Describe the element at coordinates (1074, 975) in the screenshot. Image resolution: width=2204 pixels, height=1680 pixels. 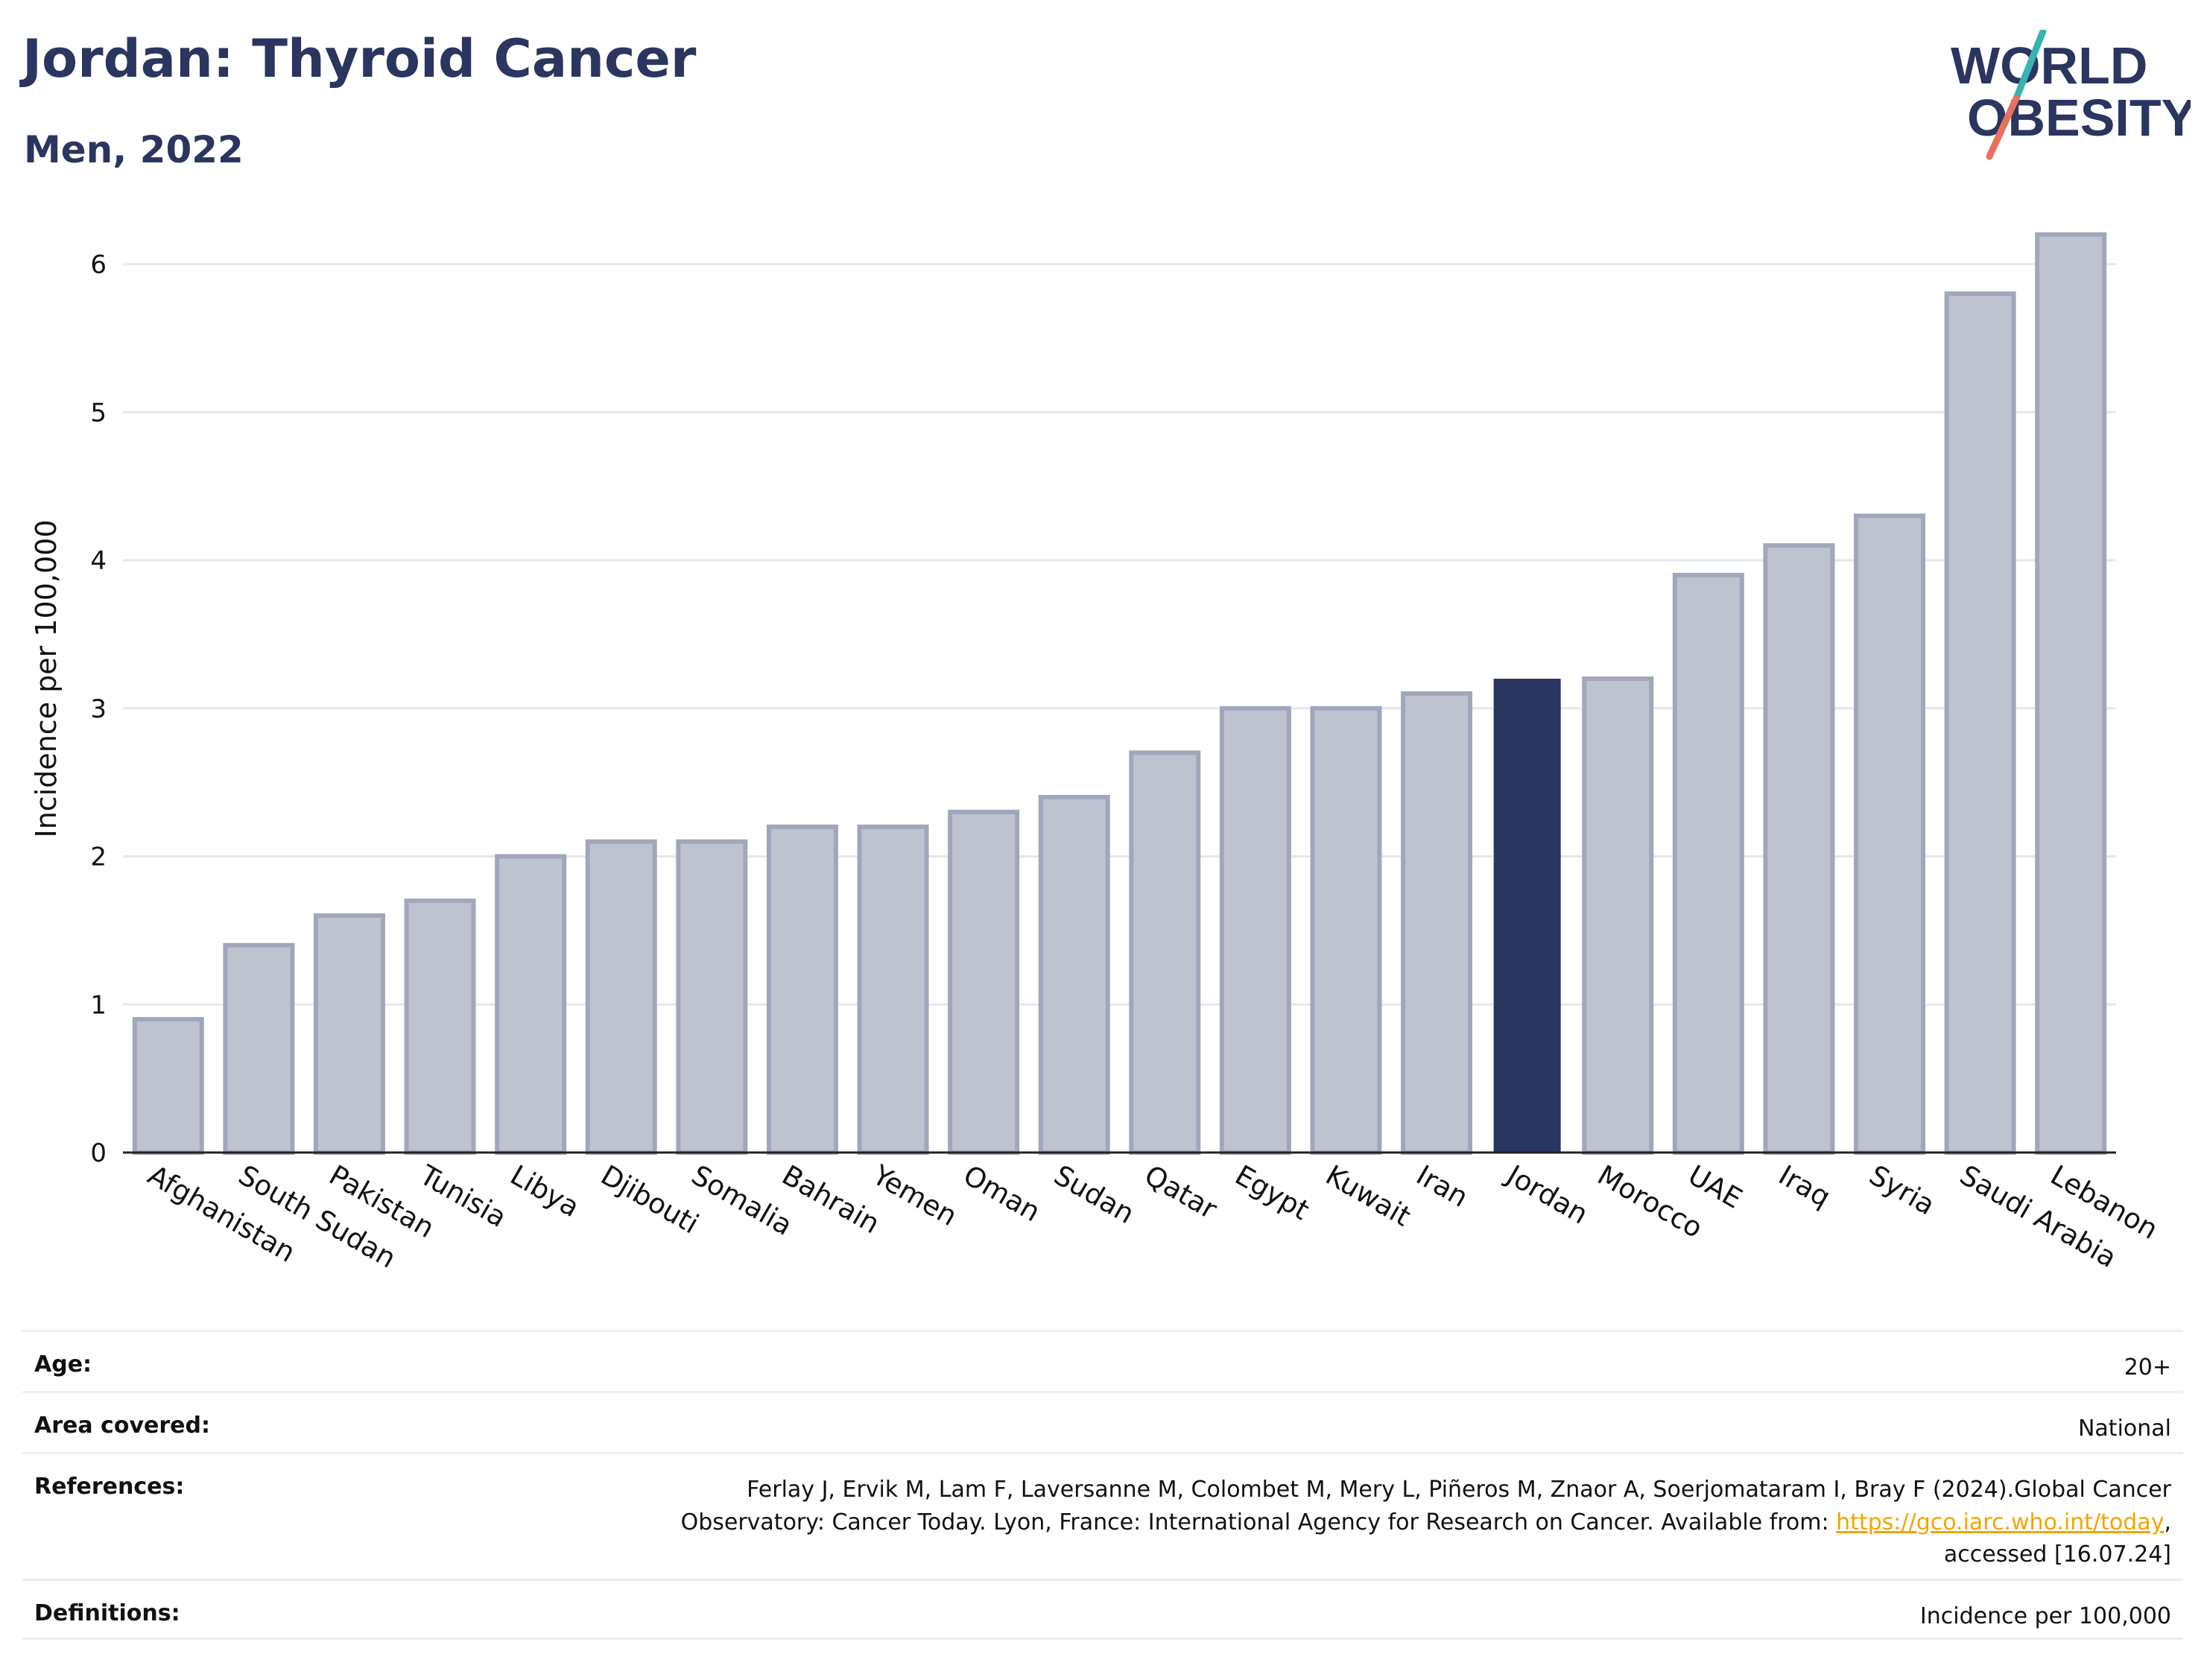
I see `bar-sudan` at that location.